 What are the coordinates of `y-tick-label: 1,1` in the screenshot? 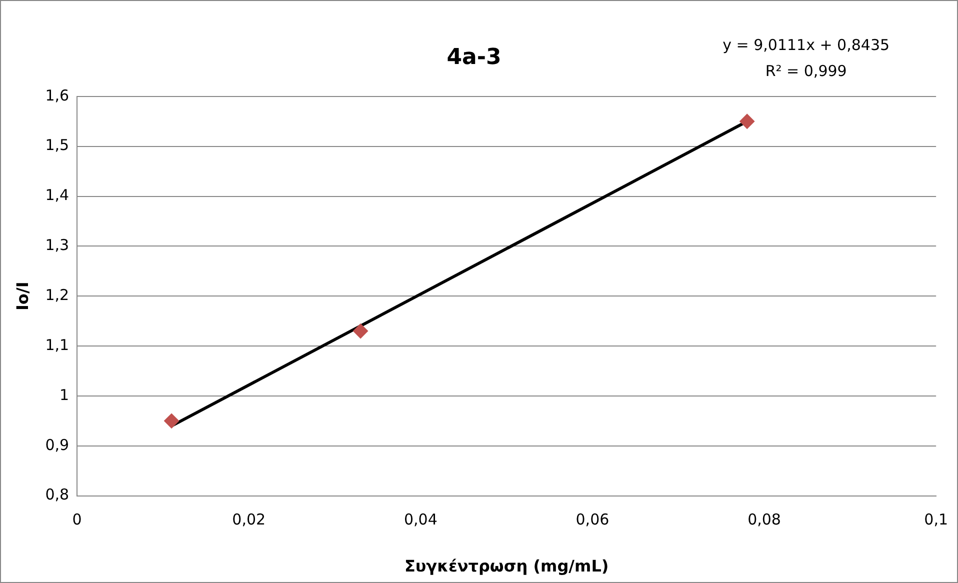 It's located at (57, 345).